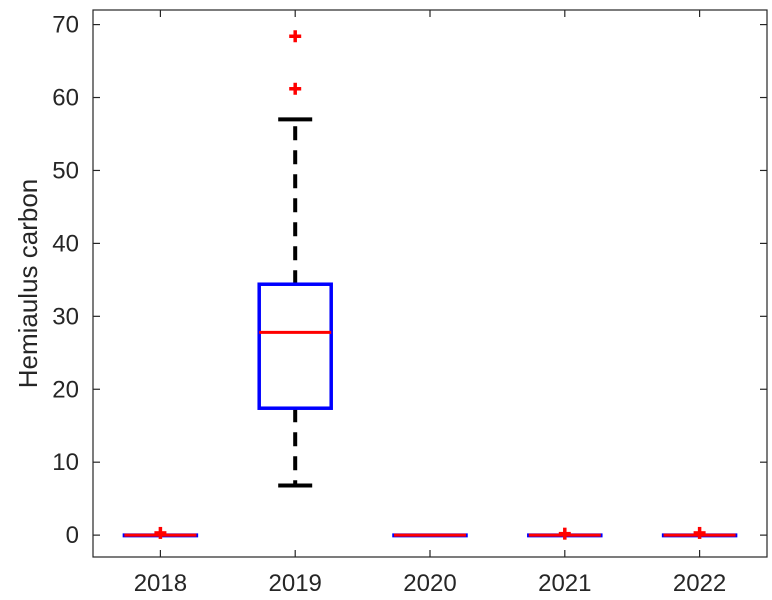  Describe the element at coordinates (65, 389) in the screenshot. I see `y-tick-label: 20` at that location.